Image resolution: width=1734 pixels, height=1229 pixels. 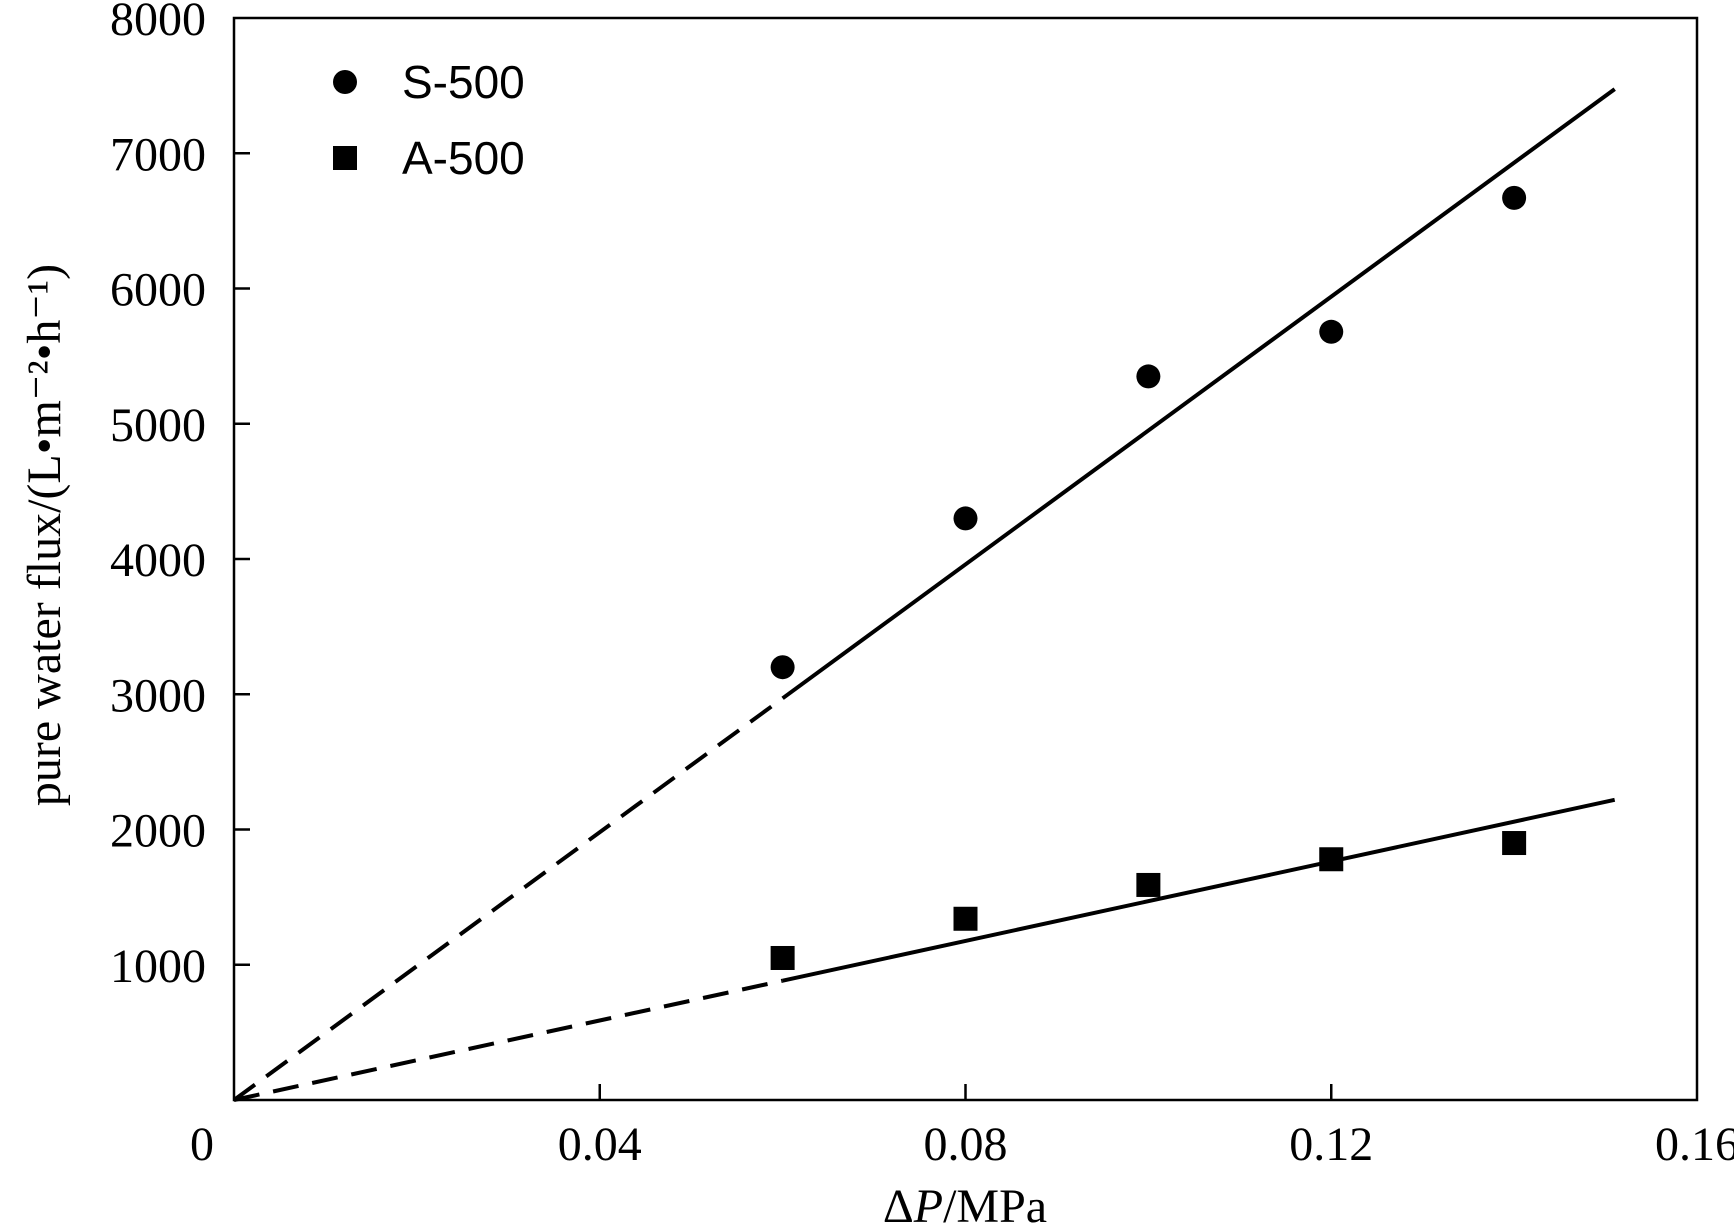 I want to click on x-axis-title-variable: P, so click(x=928, y=1204).